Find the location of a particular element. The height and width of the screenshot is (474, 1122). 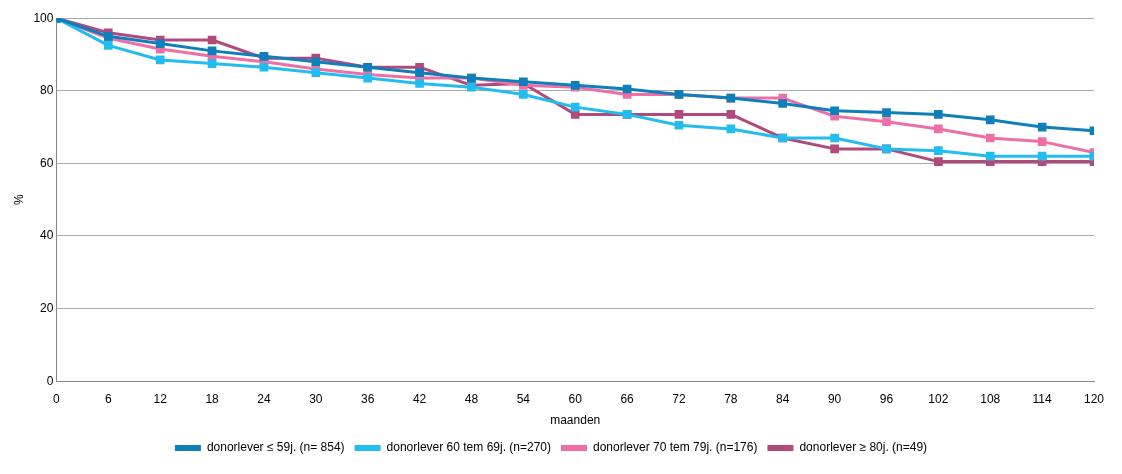

y-tick-label: 60 is located at coordinates (47, 162).